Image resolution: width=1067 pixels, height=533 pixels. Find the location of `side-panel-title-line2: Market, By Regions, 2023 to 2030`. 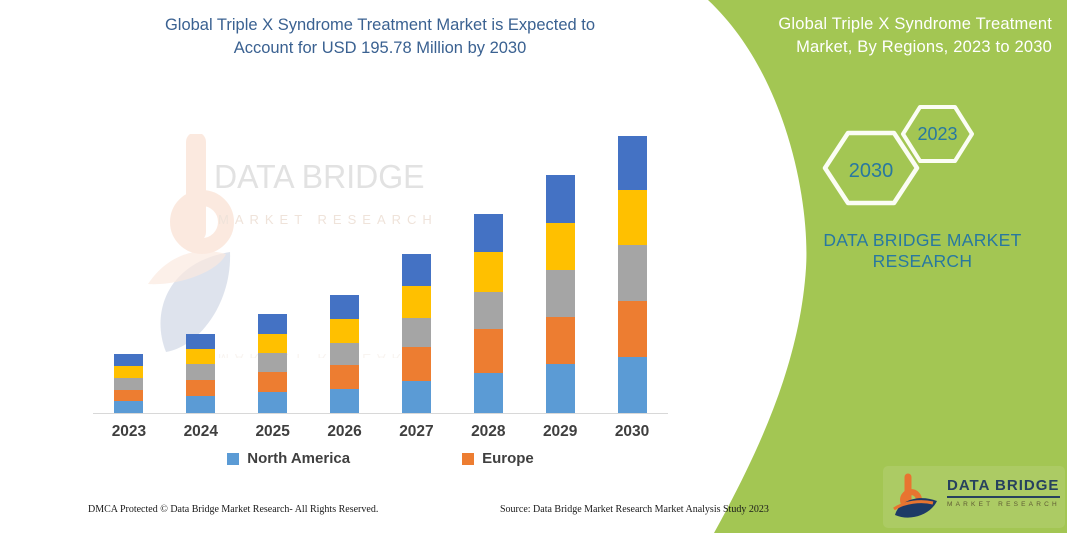

side-panel-title-line2: Market, By Regions, 2023 to 2030 is located at coordinates (924, 47).